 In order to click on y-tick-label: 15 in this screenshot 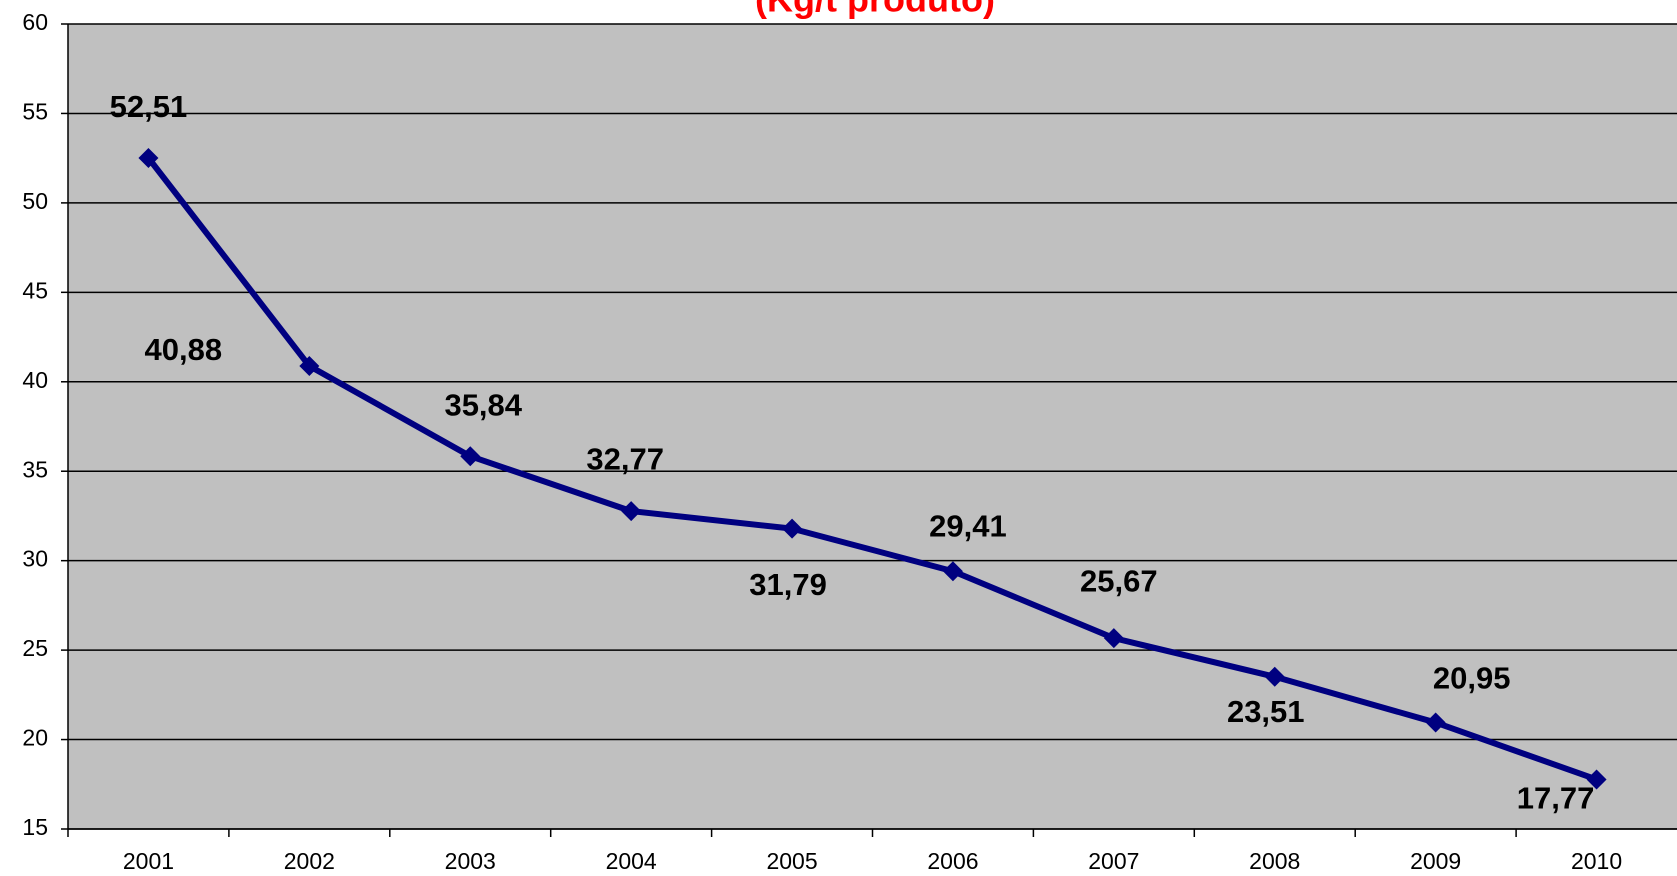, I will do `click(35, 827)`.